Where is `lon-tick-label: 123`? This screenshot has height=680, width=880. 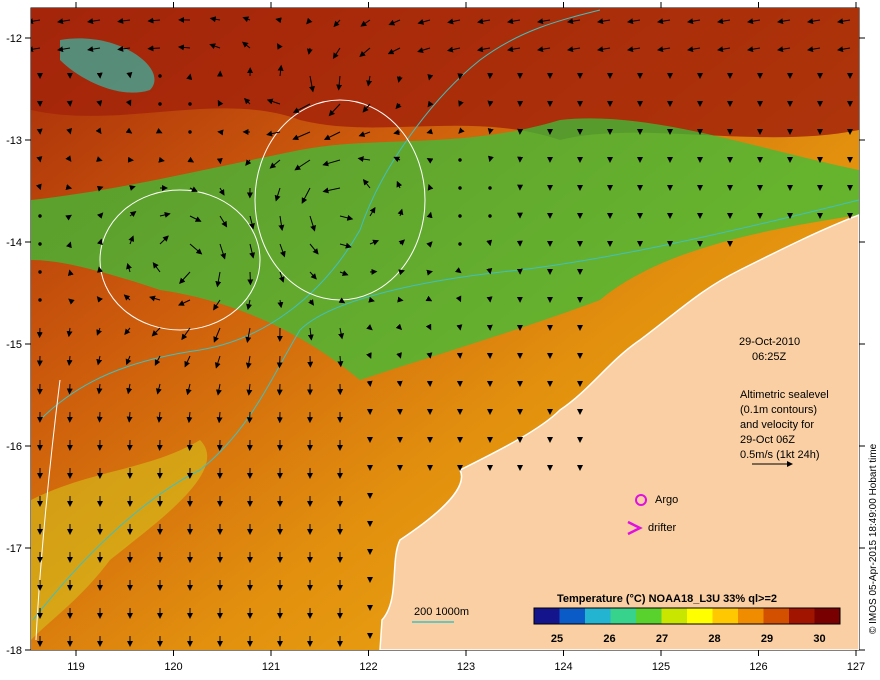
lon-tick-label: 123 is located at coordinates (466, 667).